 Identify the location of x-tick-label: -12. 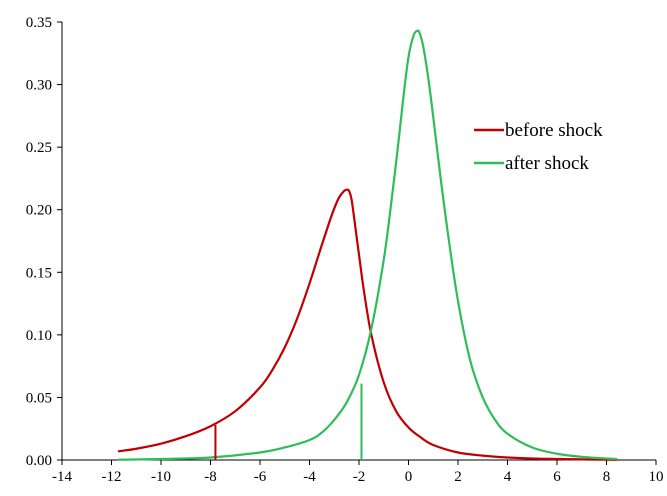
(112, 477).